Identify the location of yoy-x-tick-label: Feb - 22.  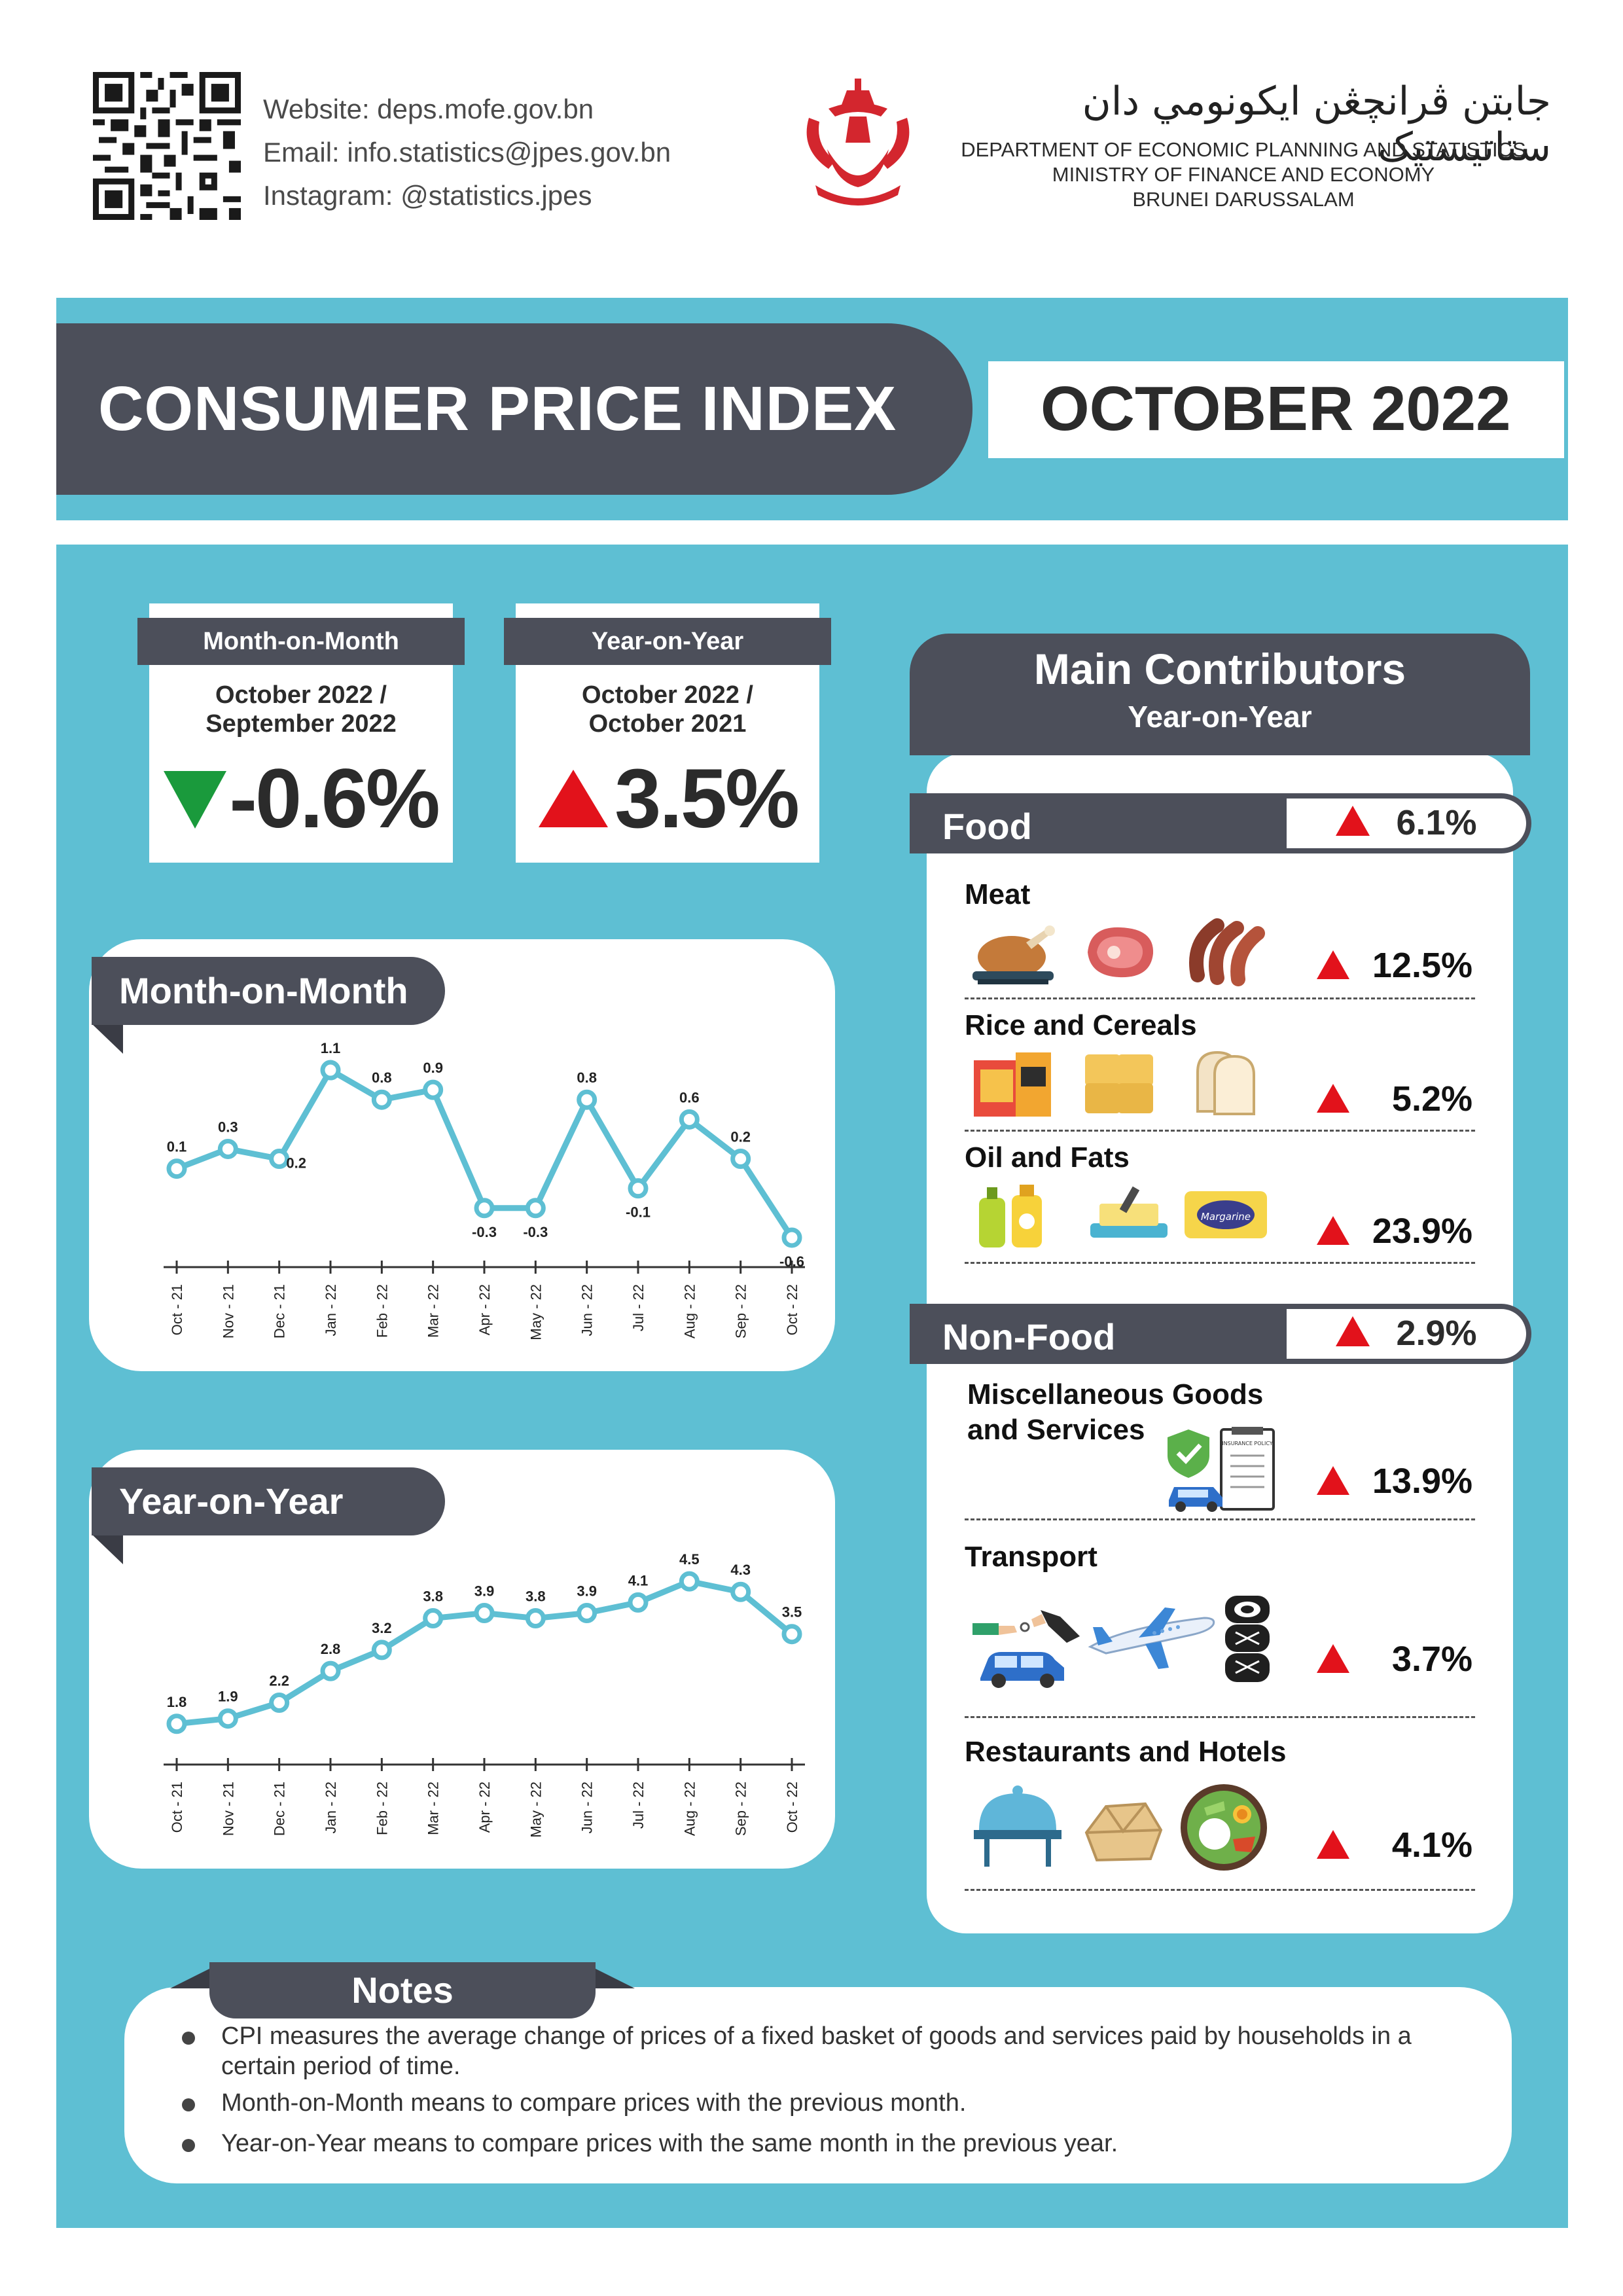
(382, 1808).